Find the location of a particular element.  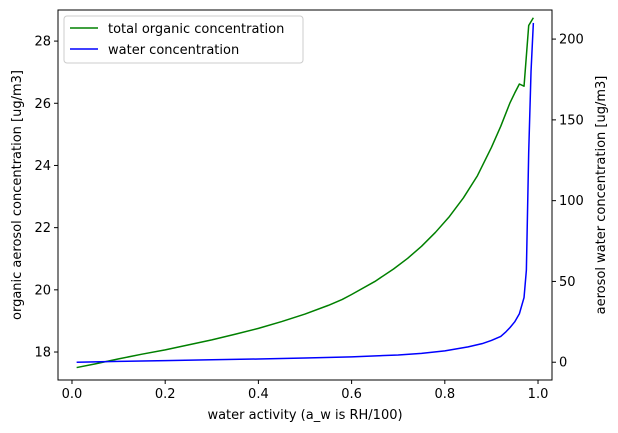

x-tick-label: 0.6 is located at coordinates (351, 394).